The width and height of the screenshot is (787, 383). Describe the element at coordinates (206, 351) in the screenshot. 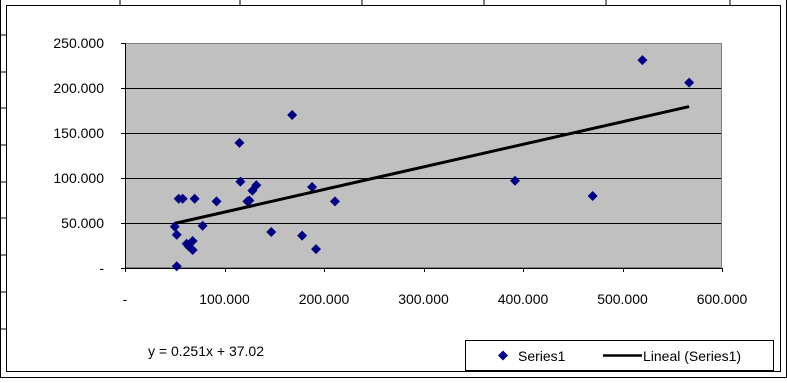

I see `trendline-equation: y = 0.251x + 37.02` at that location.